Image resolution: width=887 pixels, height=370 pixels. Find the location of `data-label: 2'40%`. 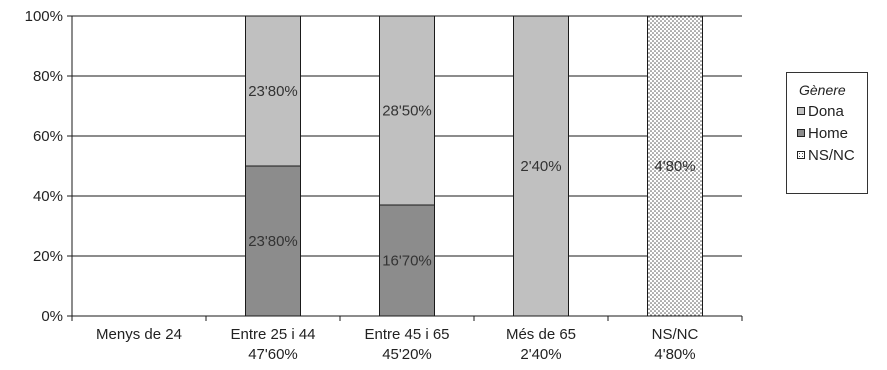

data-label: 2'40% is located at coordinates (540, 166).